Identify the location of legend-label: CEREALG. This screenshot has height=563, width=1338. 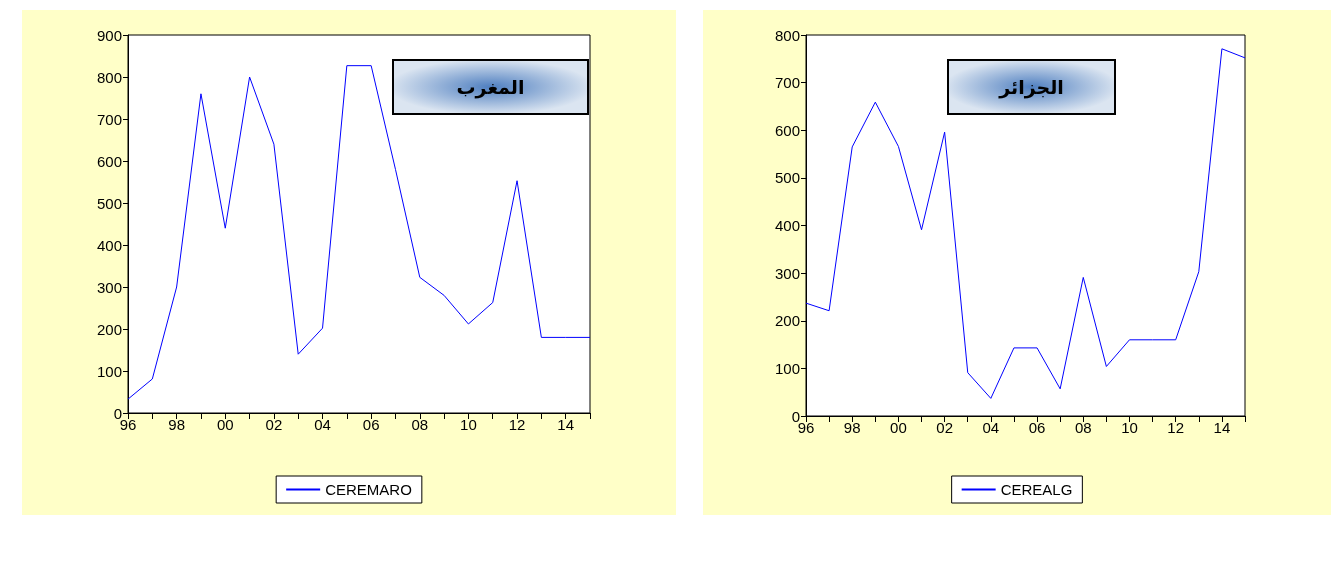
(1036, 489).